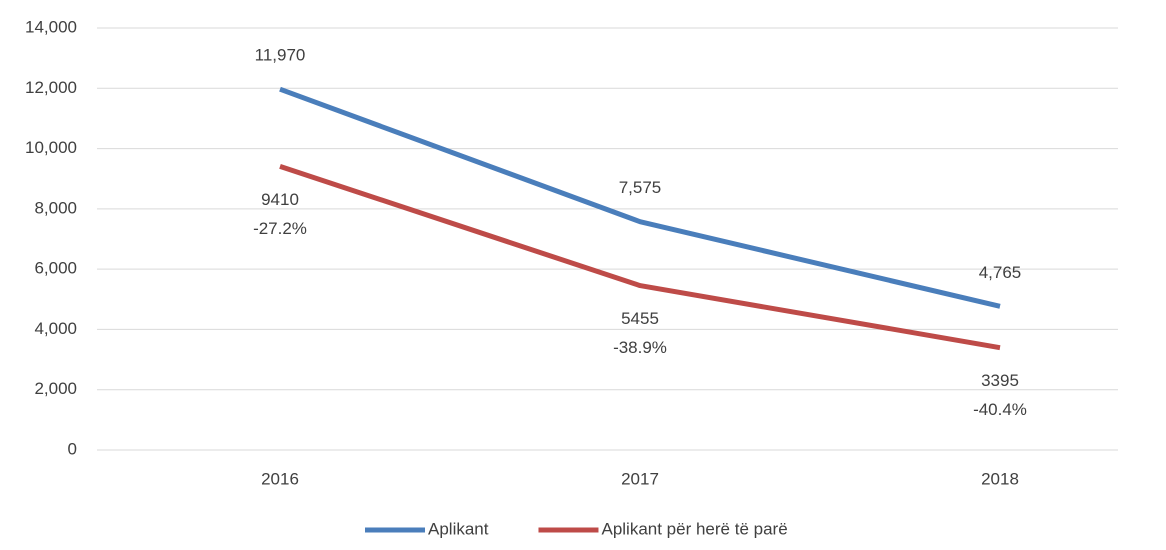 This screenshot has height=550, width=1166. What do you see at coordinates (280, 199) in the screenshot?
I see `data-label: 9410` at bounding box center [280, 199].